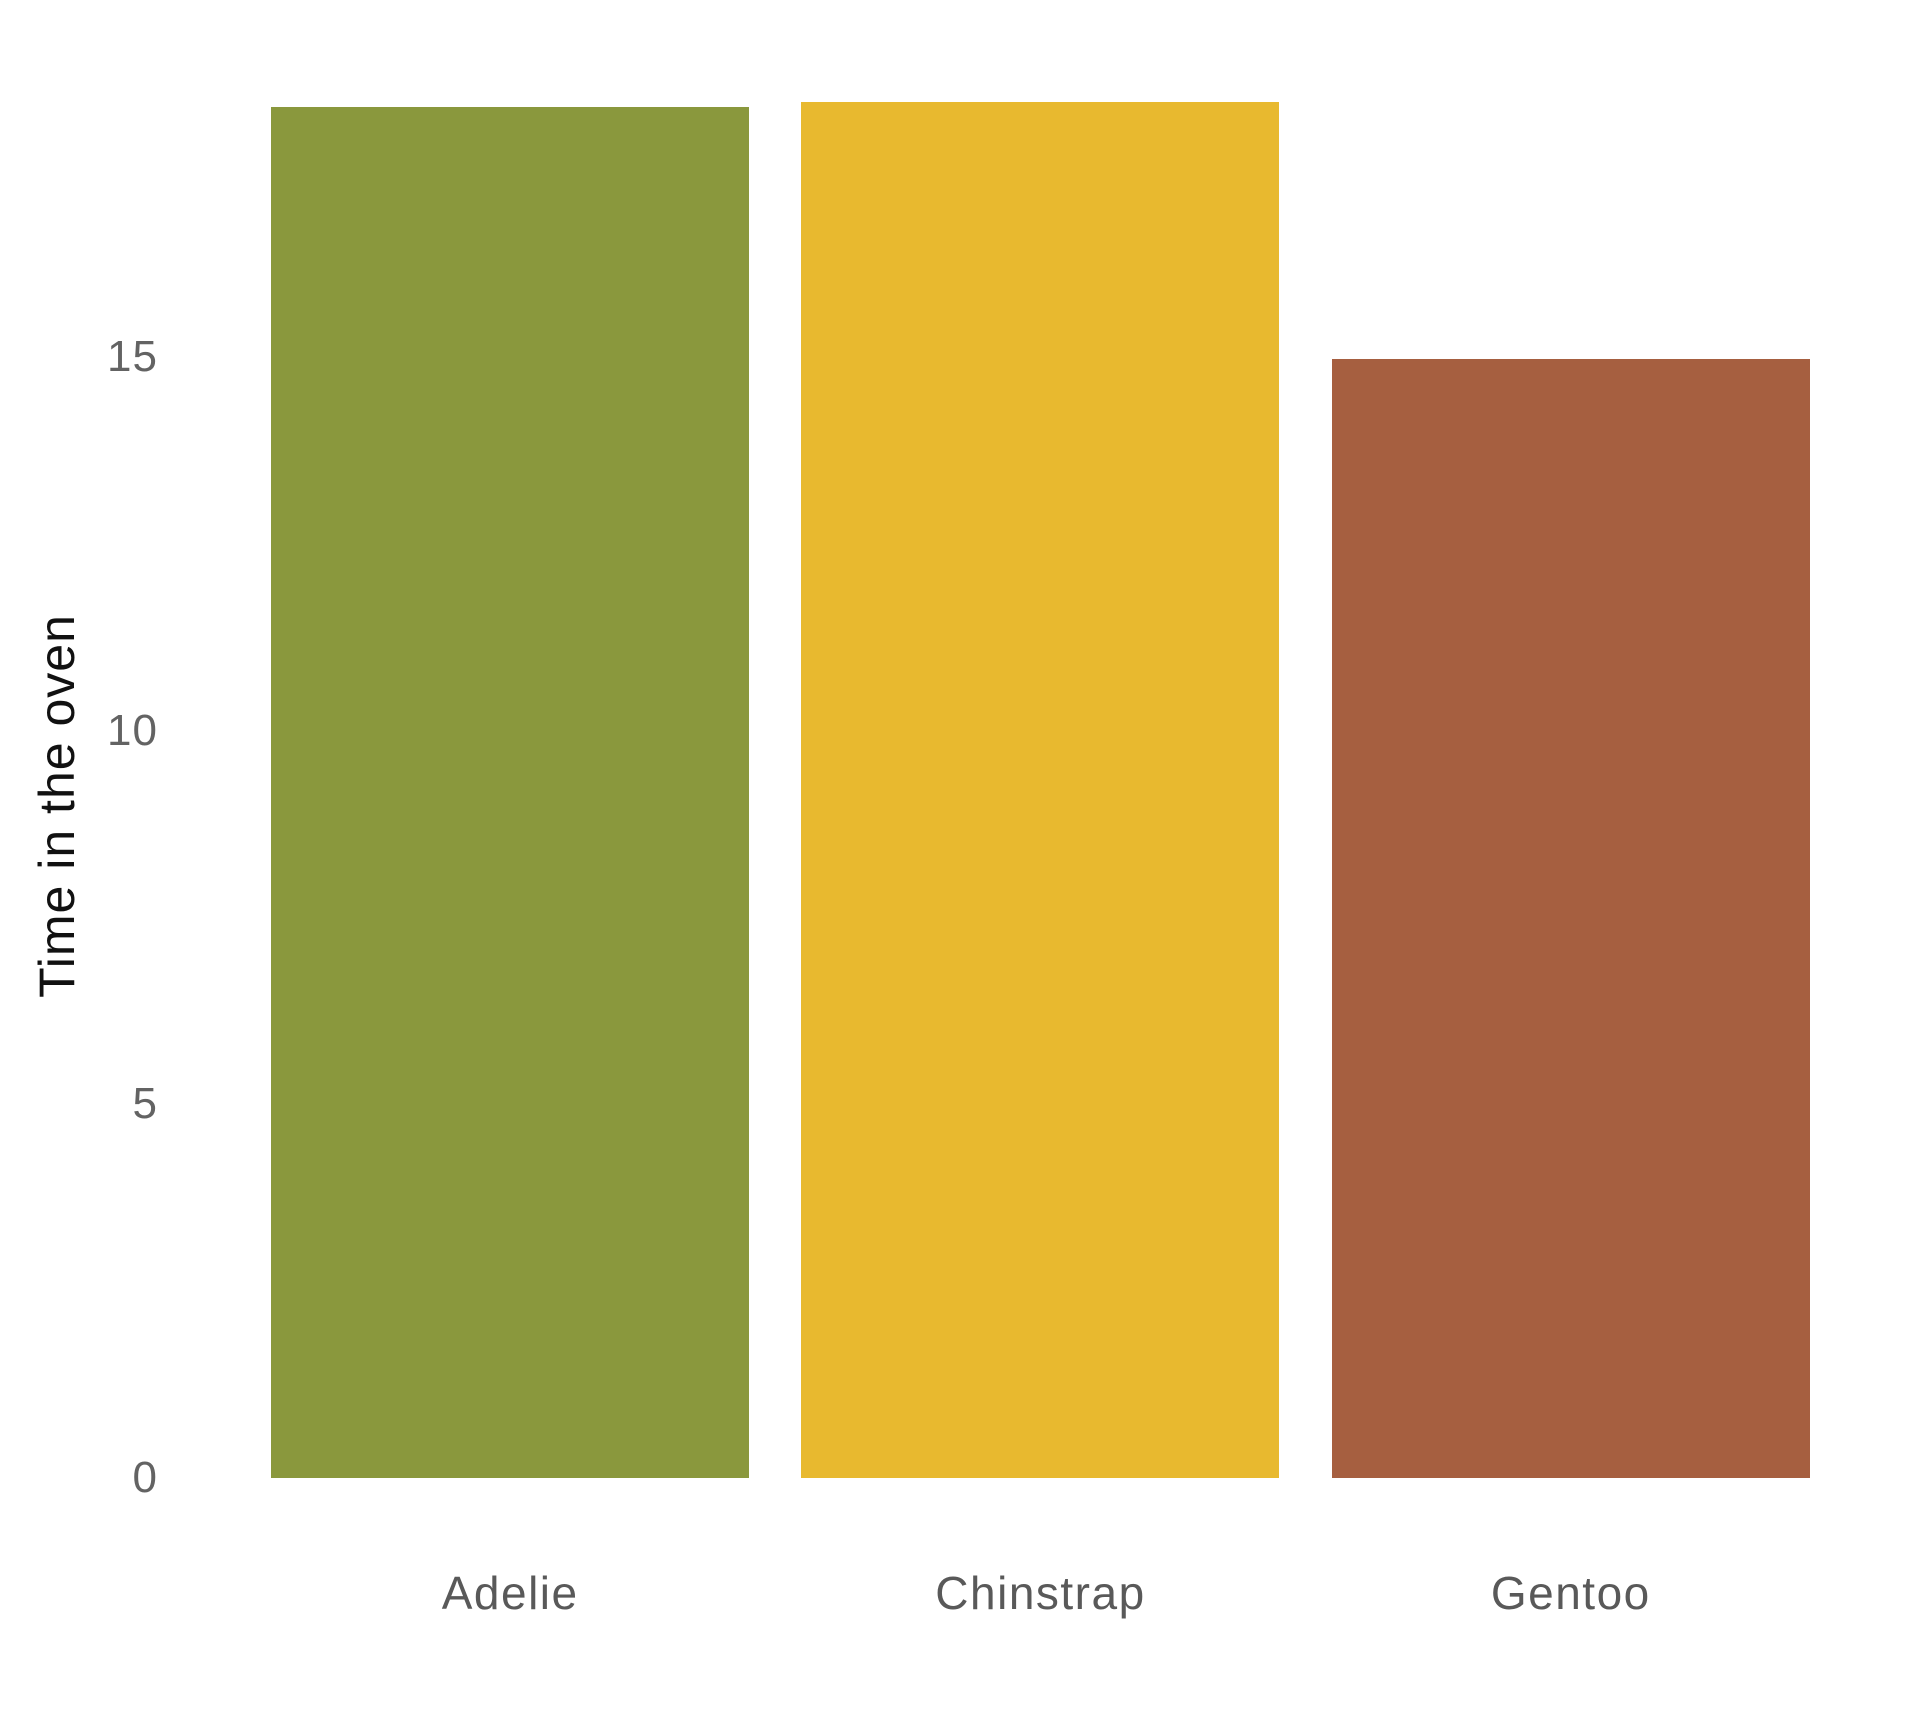  I want to click on x-tick-label-chinstrap: Chinstrap, so click(1040, 1593).